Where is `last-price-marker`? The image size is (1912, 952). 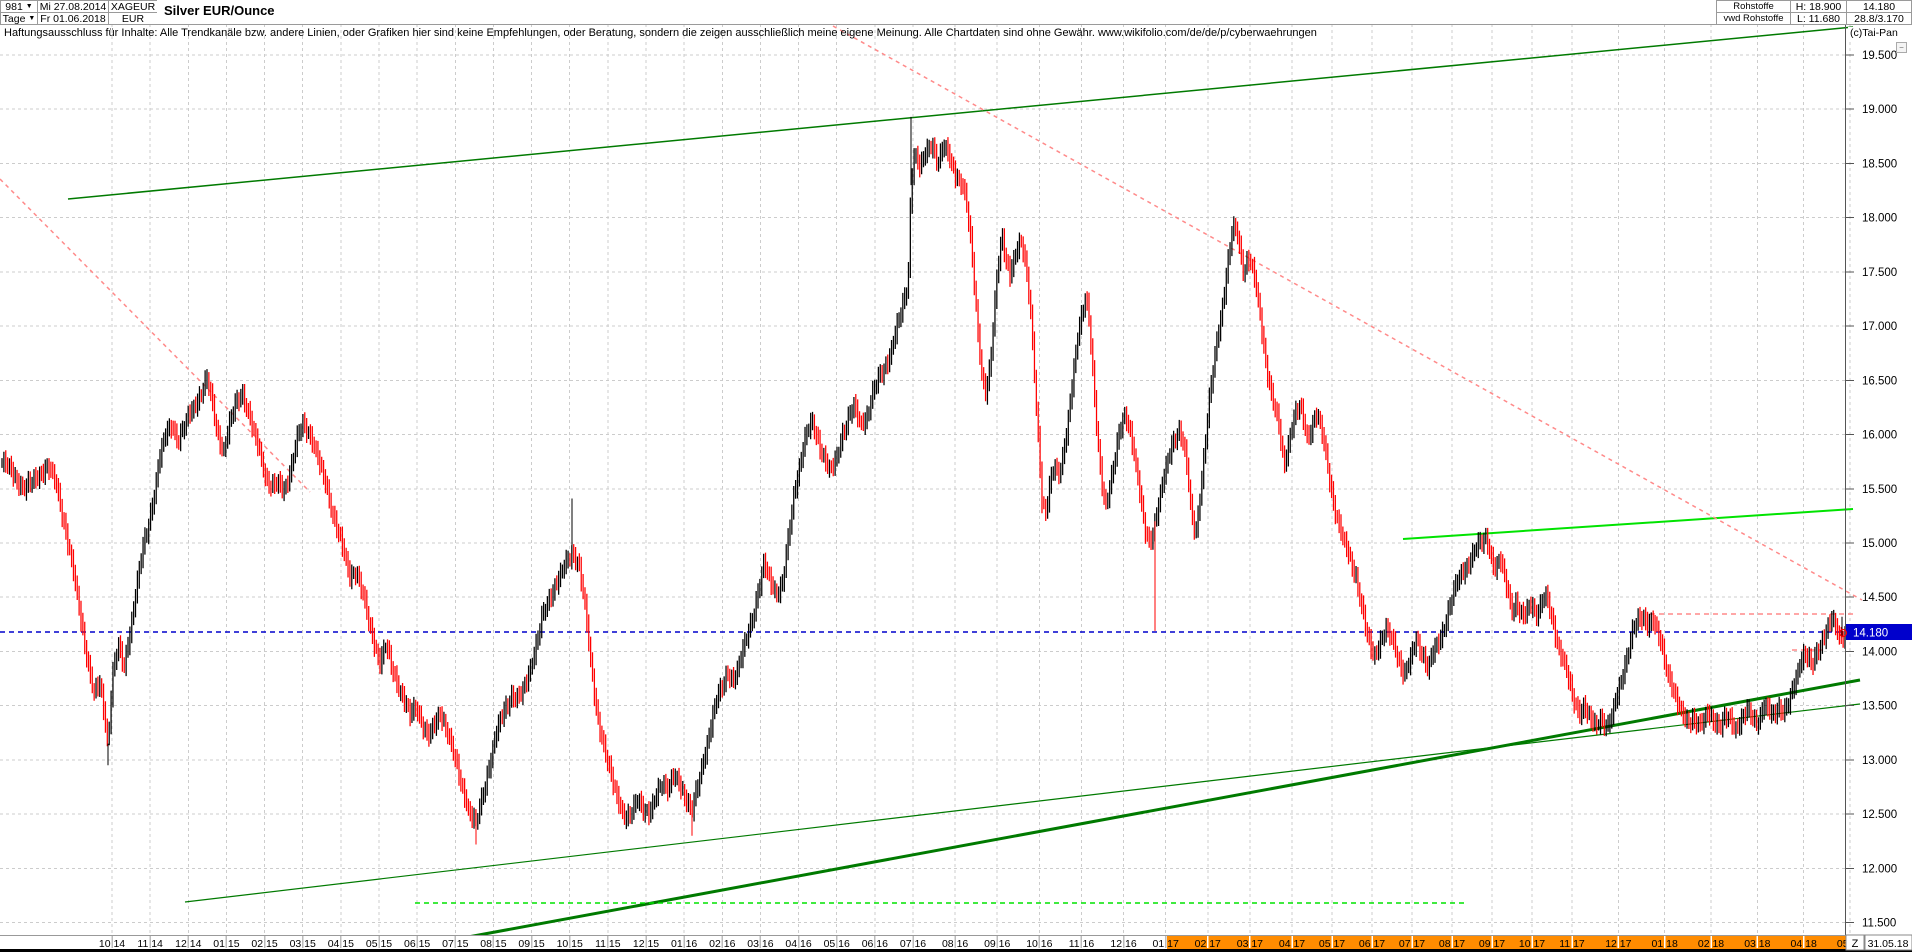
last-price-marker is located at coordinates (1843, 633).